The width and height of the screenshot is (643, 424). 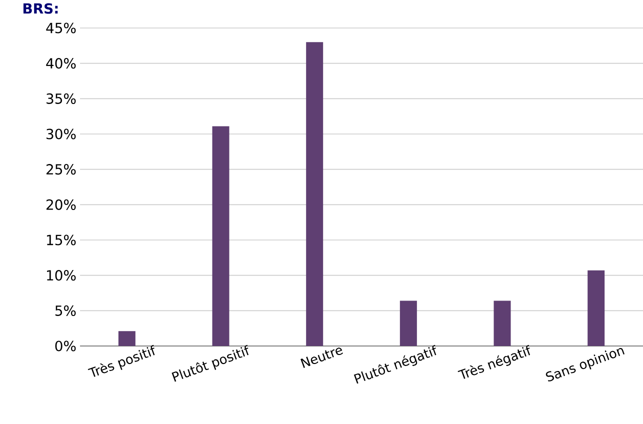 I want to click on y-tick-label: 15%, so click(x=61, y=240).